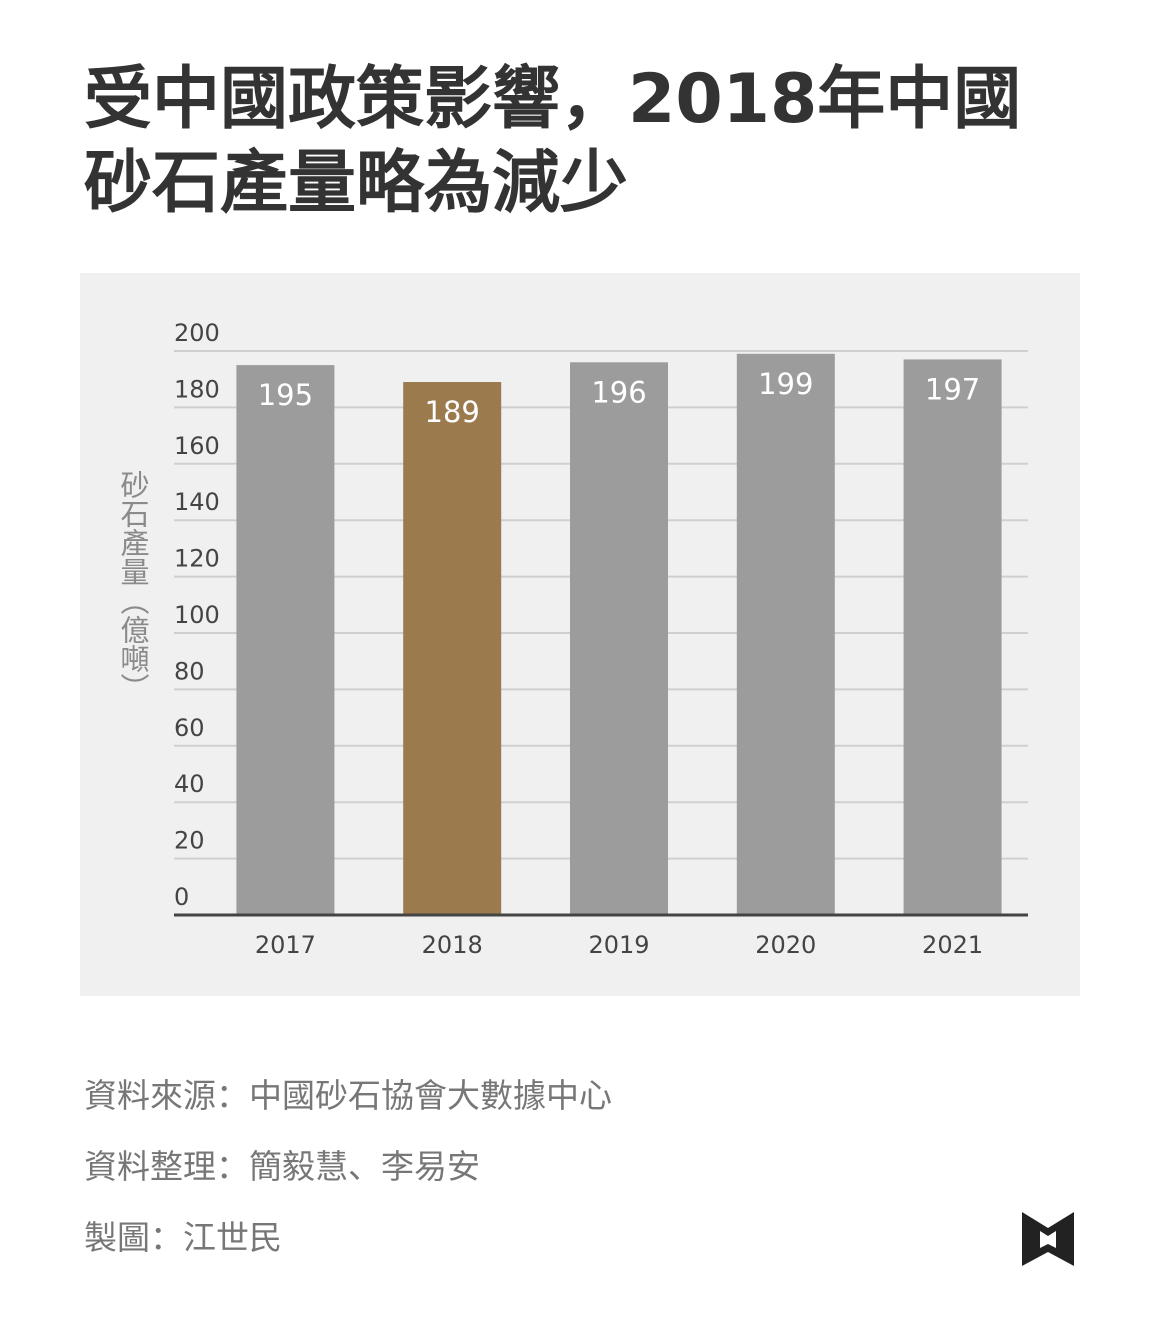 The width and height of the screenshot is (1160, 1324). Describe the element at coordinates (189, 671) in the screenshot. I see `y-tick-label: 80` at that location.